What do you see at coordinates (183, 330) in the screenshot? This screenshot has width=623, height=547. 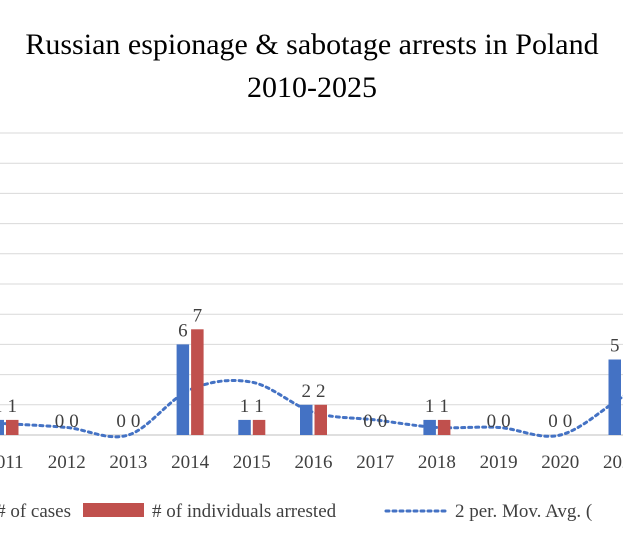 I see `data-label-cases-2014: 6` at bounding box center [183, 330].